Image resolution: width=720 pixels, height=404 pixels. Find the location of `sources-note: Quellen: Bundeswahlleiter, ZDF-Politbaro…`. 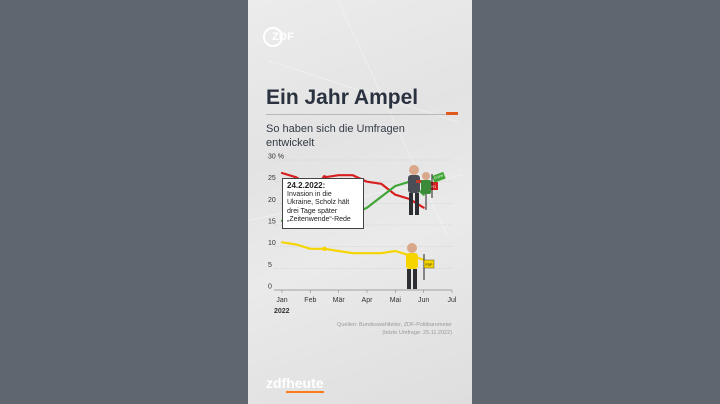

sources-note: Quellen: Bundeswahlleiter, ZDF-Politbaro… is located at coordinates (377, 329).